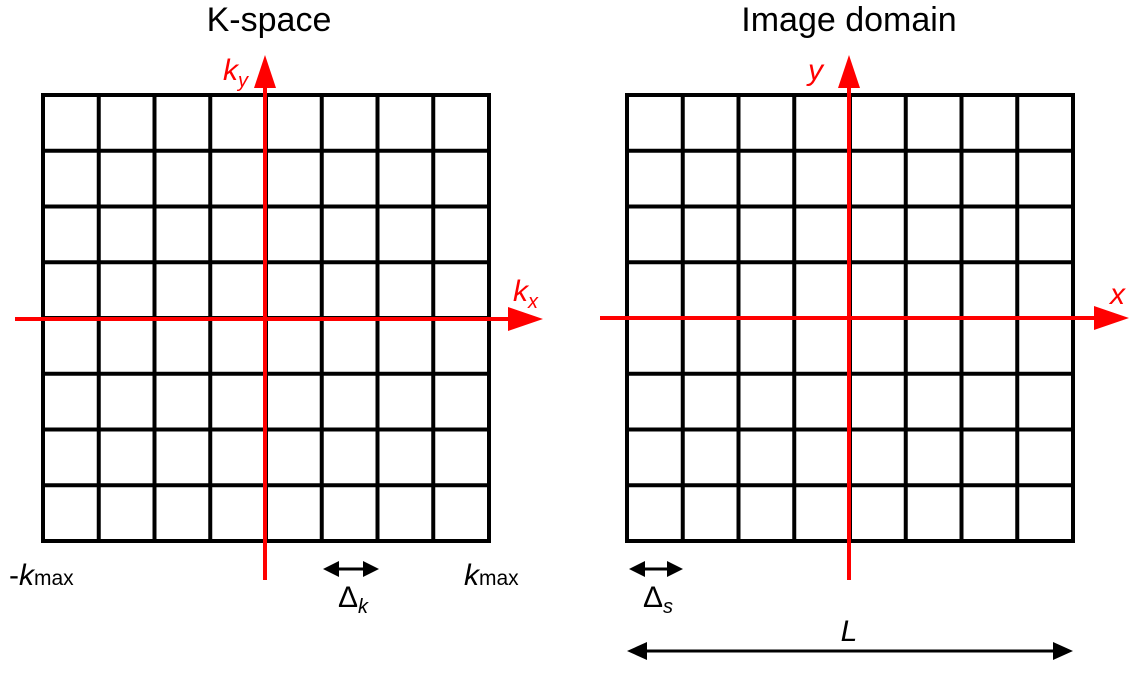  I want to click on image-length-arrow-icon, so click(850, 651).